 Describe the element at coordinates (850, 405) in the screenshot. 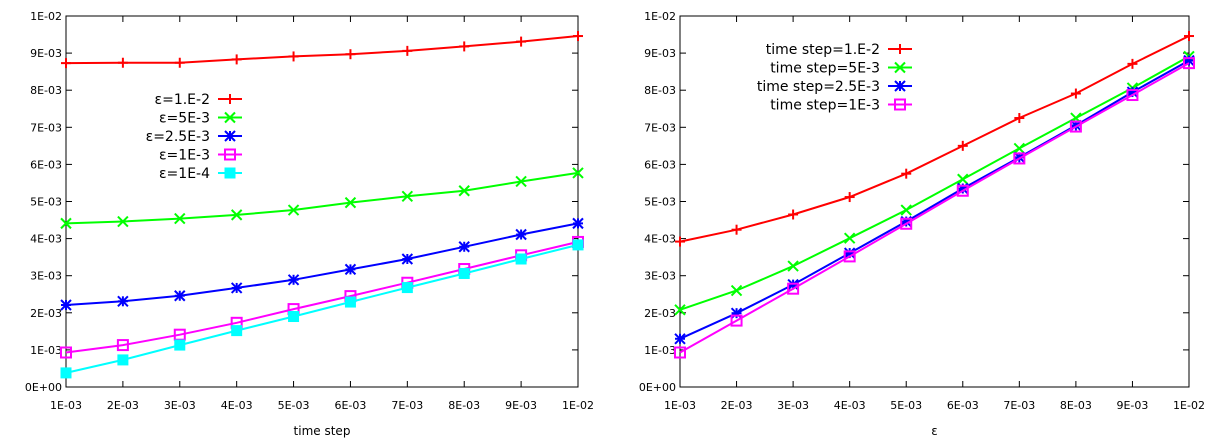

I see `x-tick-label: 4E-03` at that location.